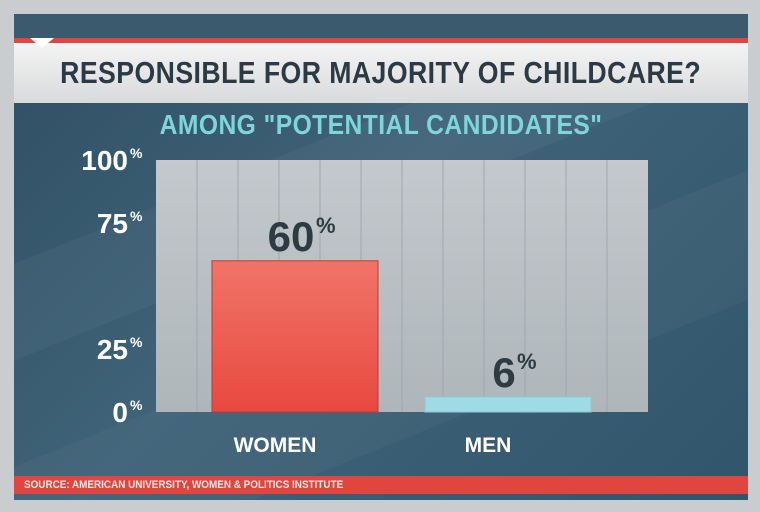 The image size is (760, 512). I want to click on y-tick-label: 100, so click(104, 160).